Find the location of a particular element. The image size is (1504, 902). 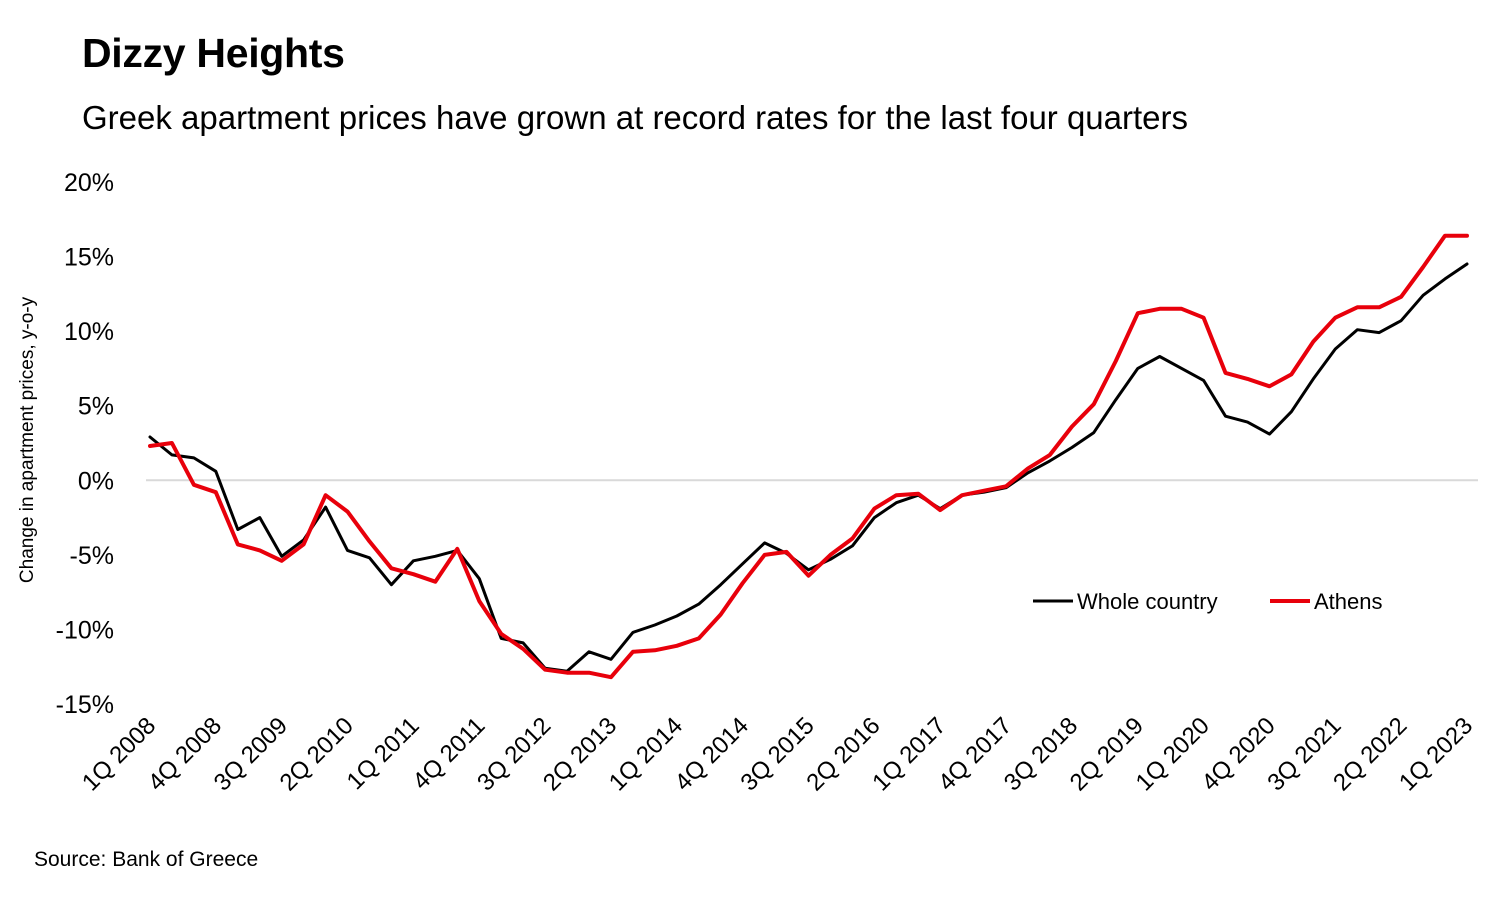

chart-title: Dizzy Heights is located at coordinates (213, 53).